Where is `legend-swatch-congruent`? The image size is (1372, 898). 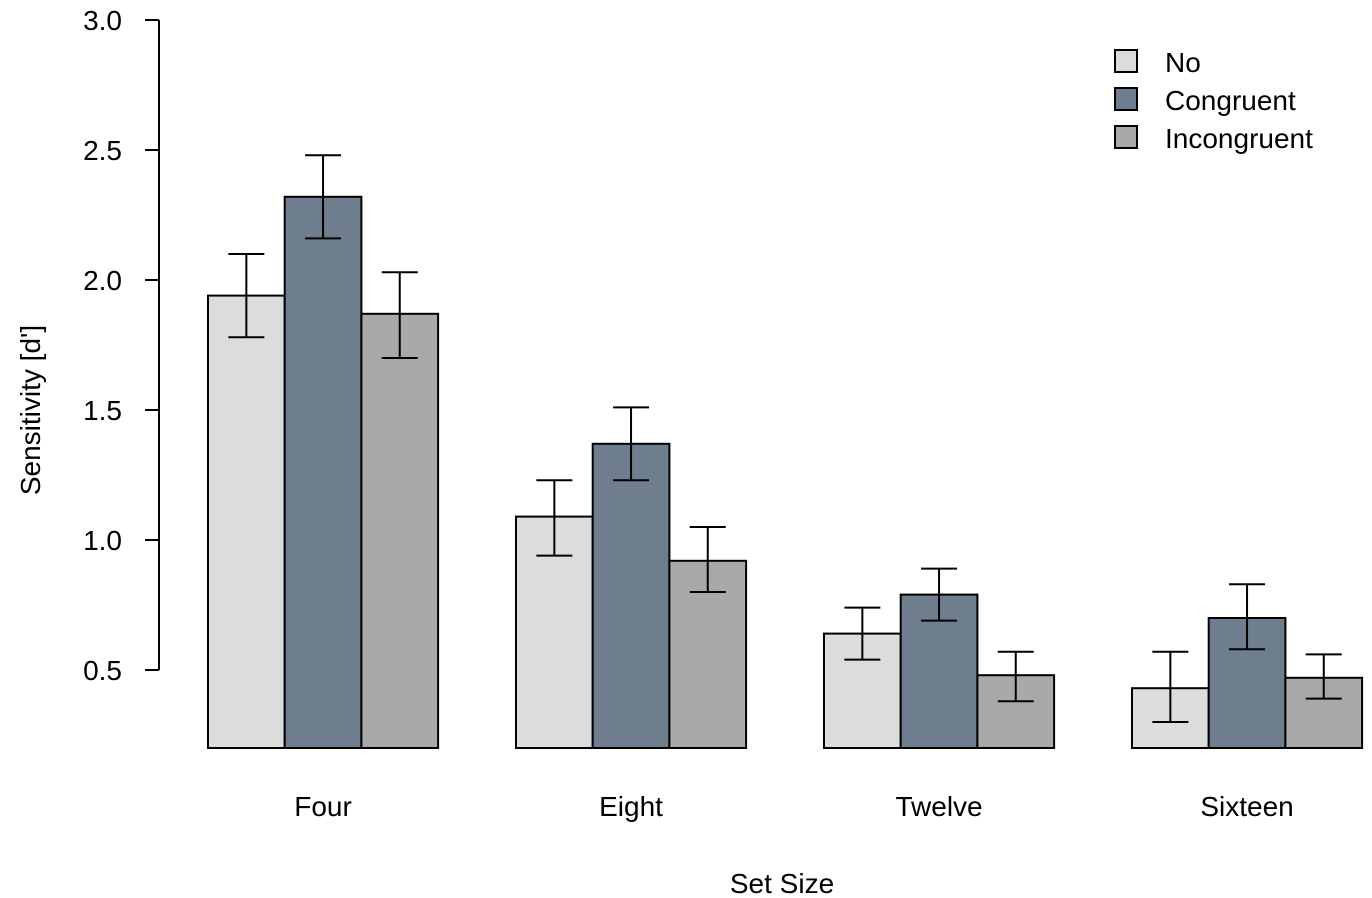 legend-swatch-congruent is located at coordinates (1126, 99).